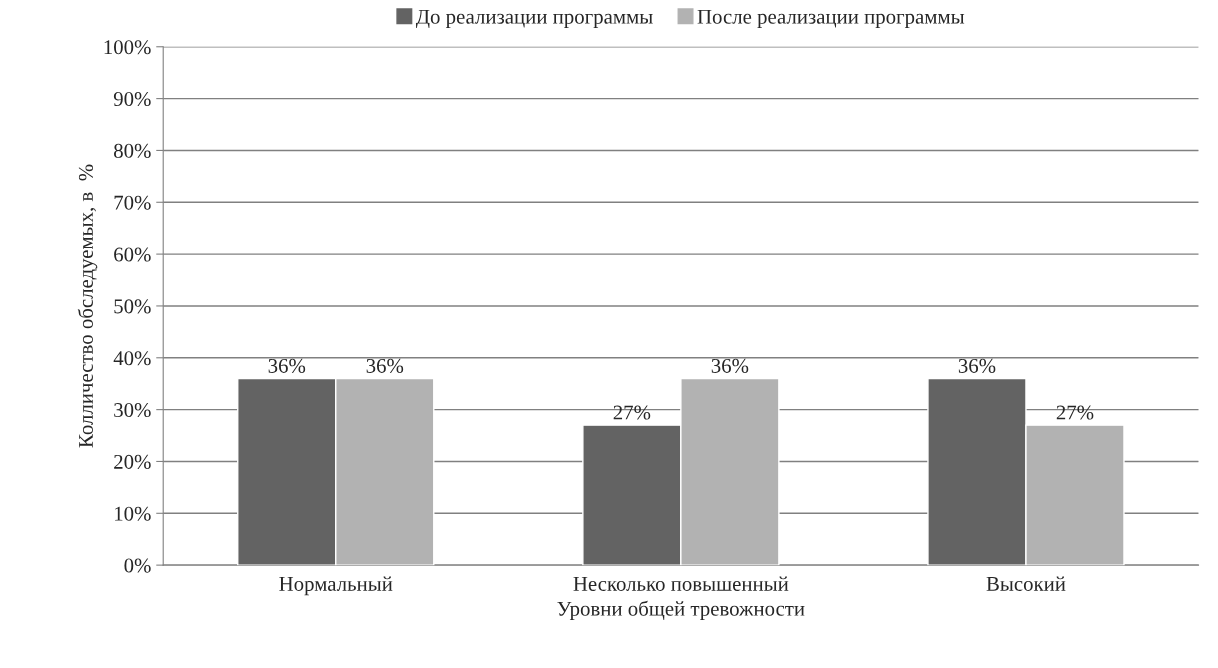 This screenshot has height=668, width=1218. What do you see at coordinates (831, 19) in the screenshot?
I see `legend-label: После реализации программы` at bounding box center [831, 19].